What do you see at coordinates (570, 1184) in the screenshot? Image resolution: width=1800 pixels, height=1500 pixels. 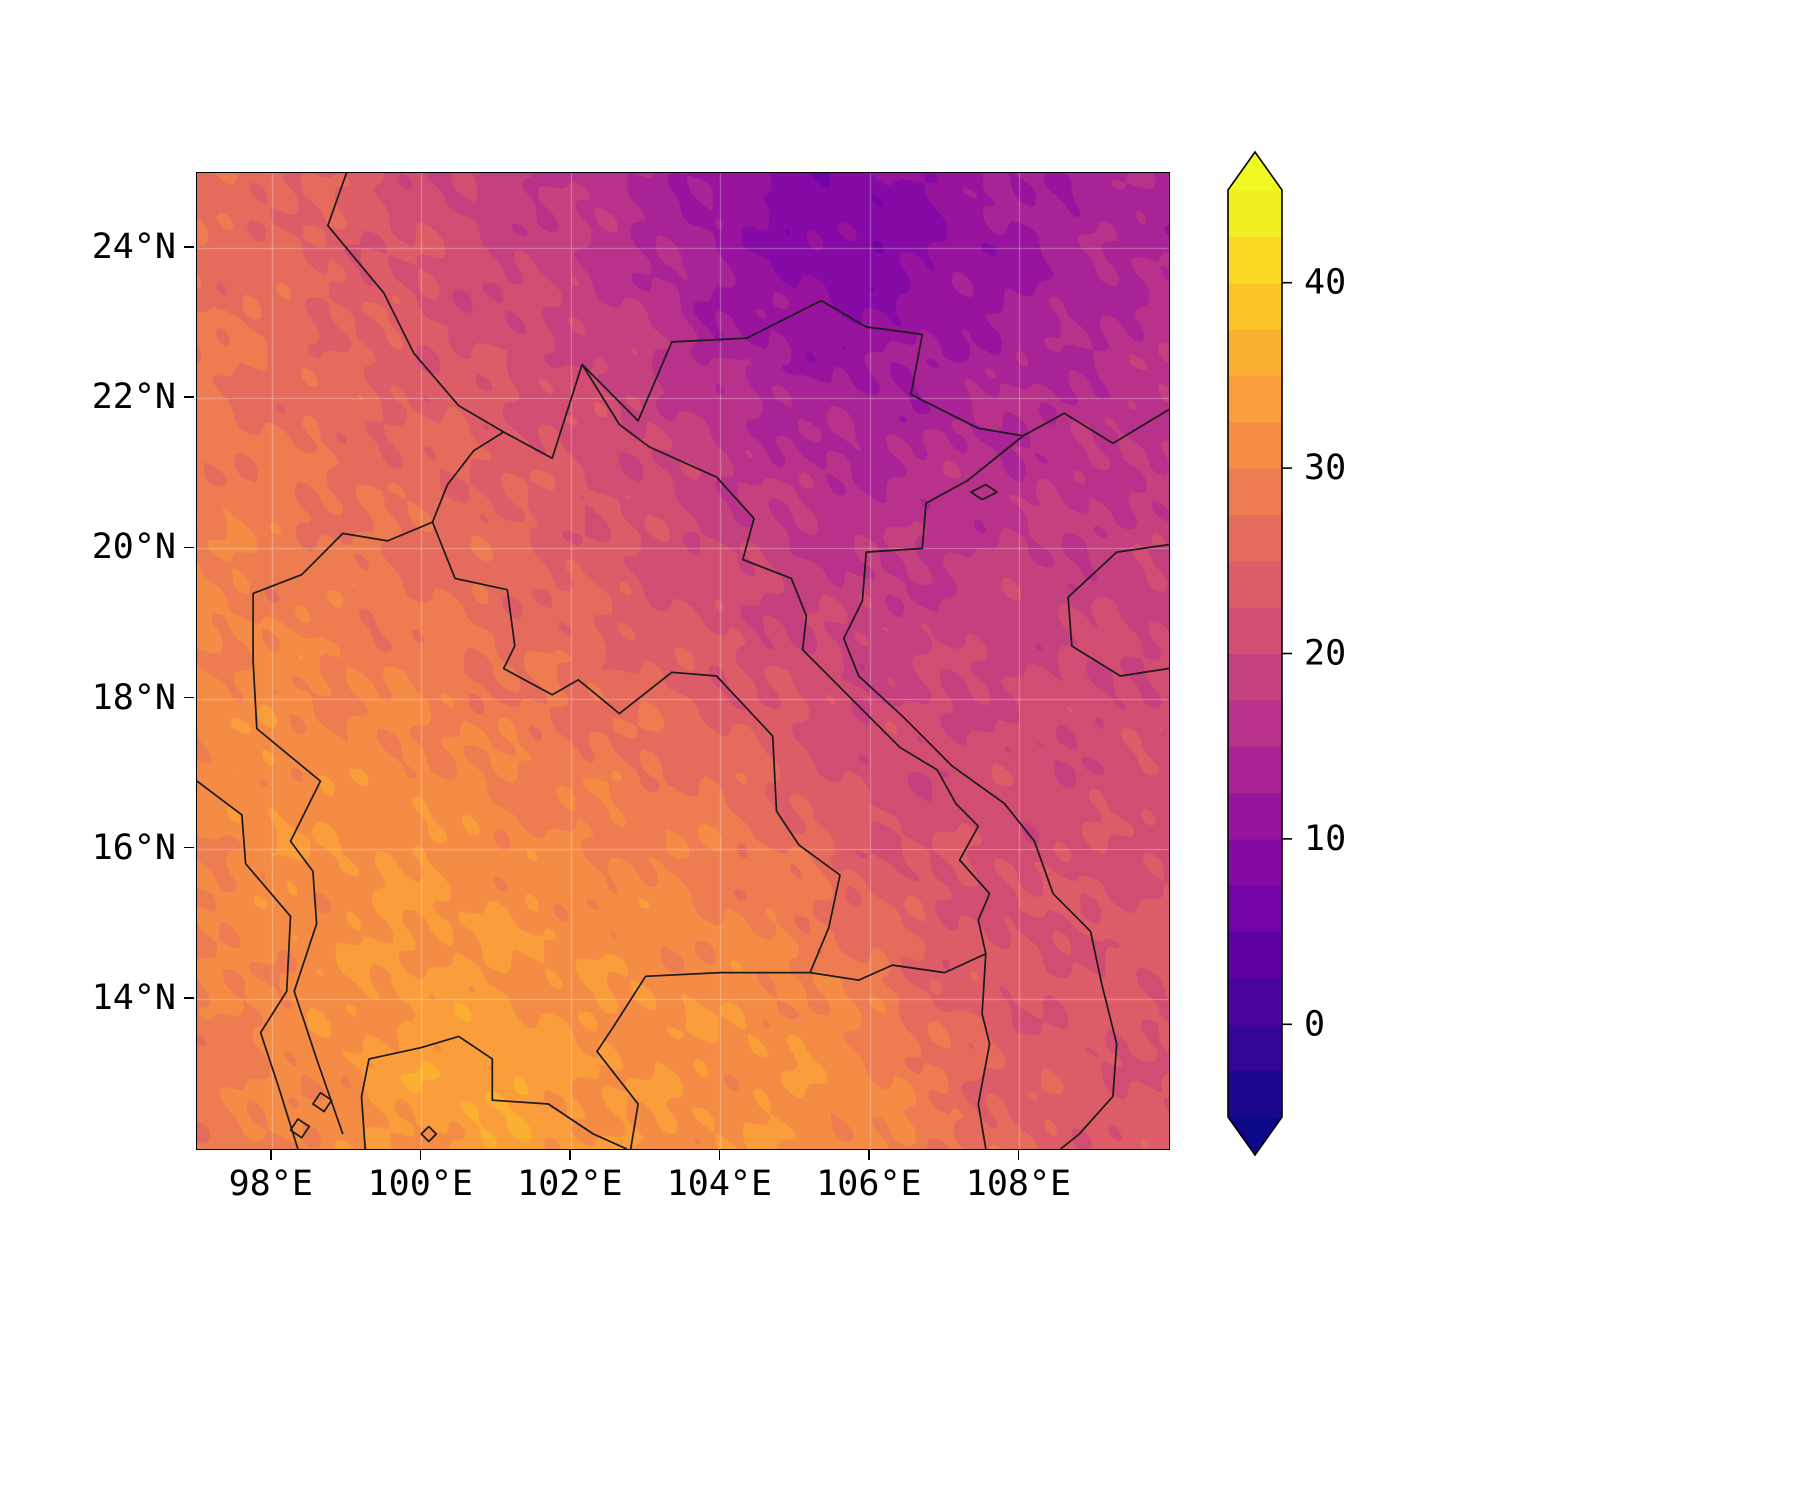 I see `x-tick-label: 102°E` at bounding box center [570, 1184].